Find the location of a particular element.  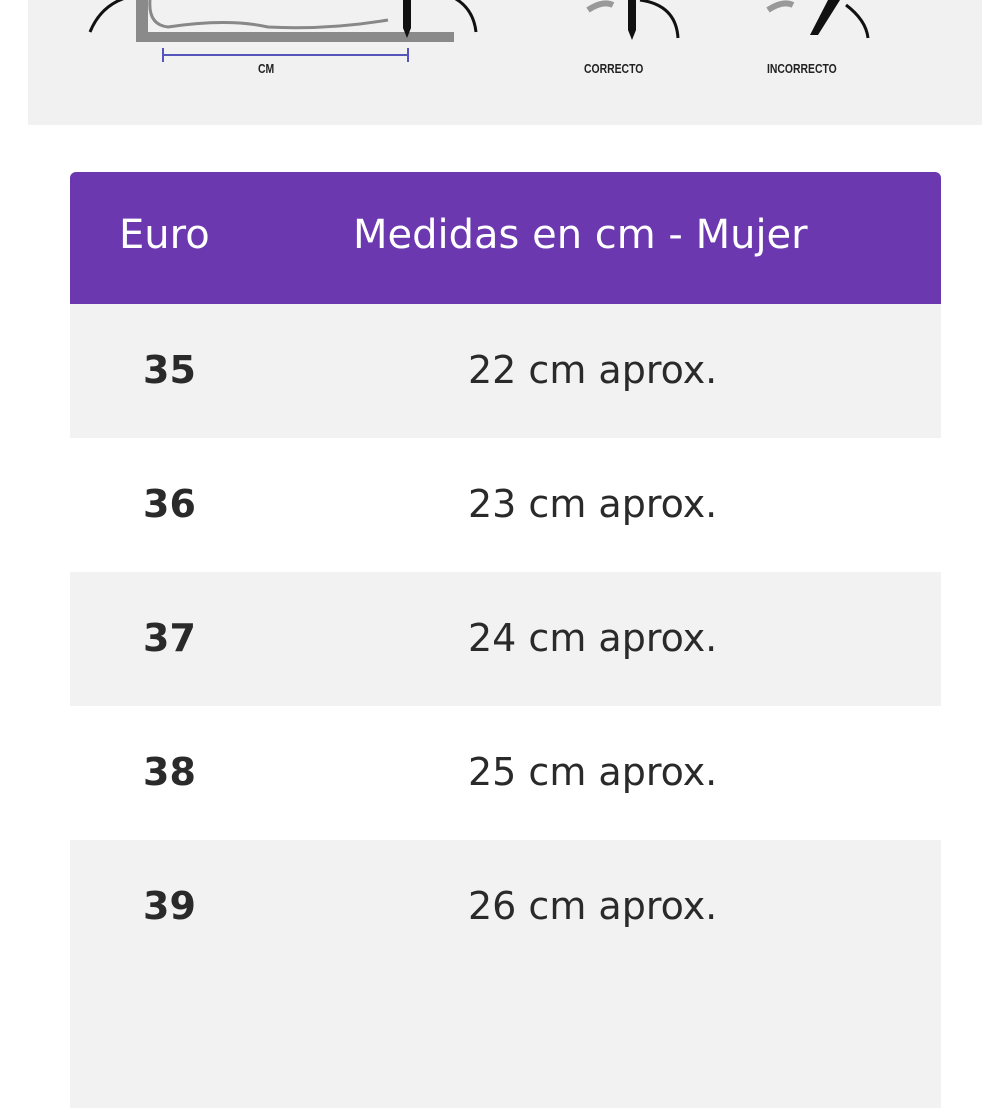

table-row: 38 25 cm aprox. is located at coordinates (505, 773).